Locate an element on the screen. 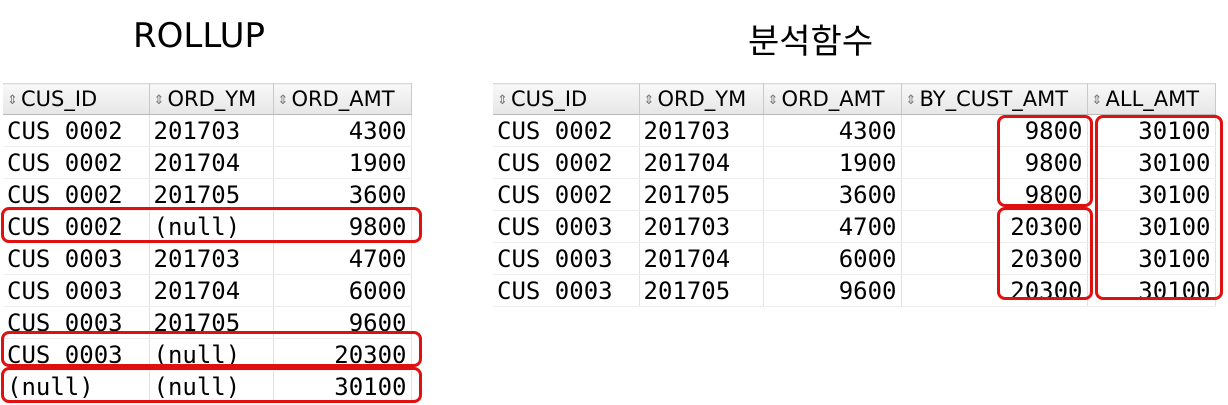  column-header-all-amt: ⇕ ALL_AMT is located at coordinates (1151, 99).